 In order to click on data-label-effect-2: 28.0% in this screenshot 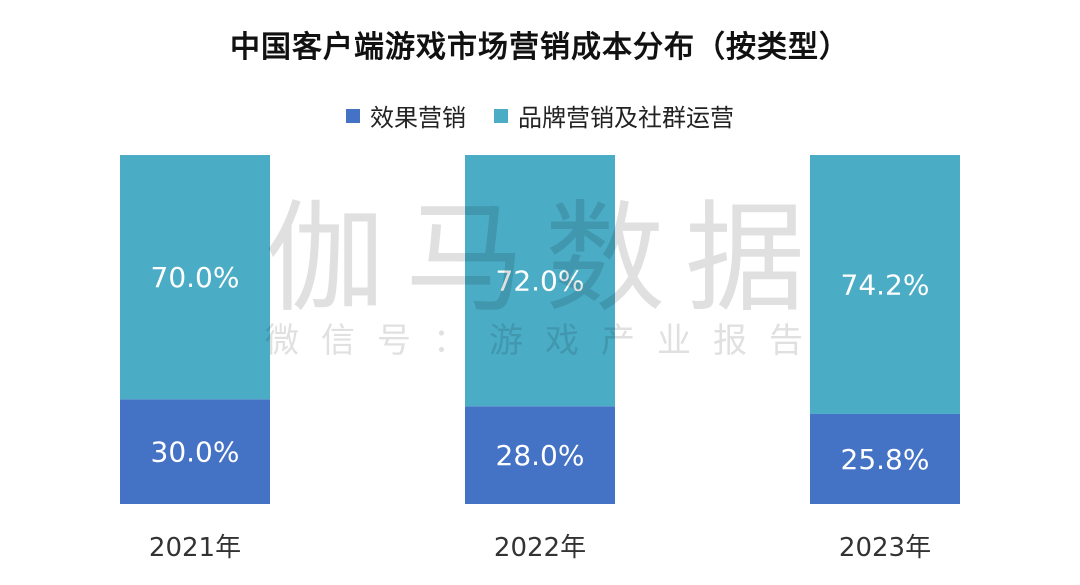, I will do `click(540, 455)`.